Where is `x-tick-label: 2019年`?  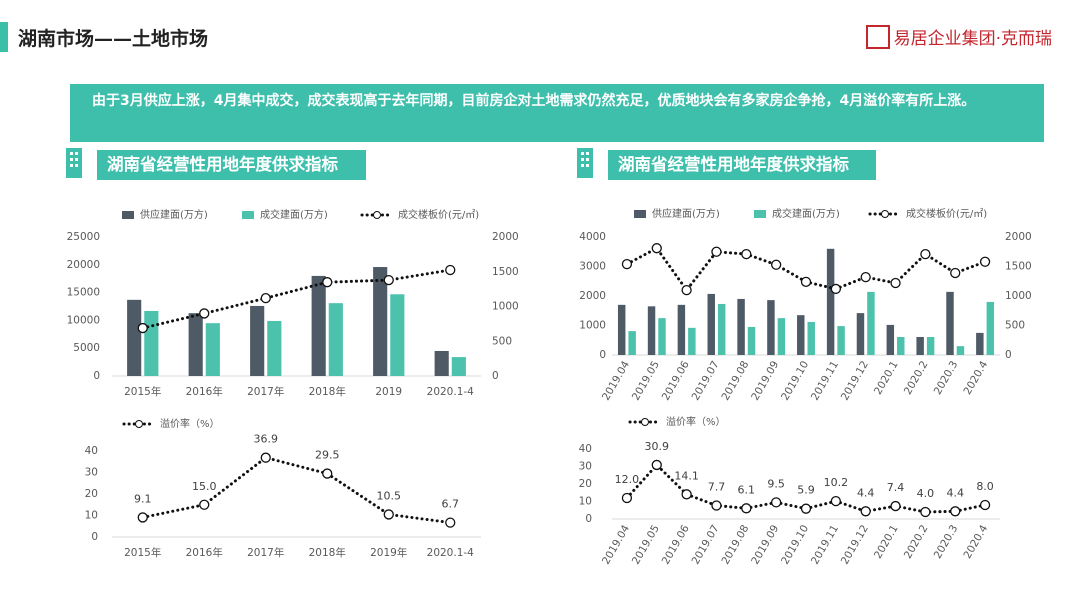 x-tick-label: 2019年 is located at coordinates (388, 552).